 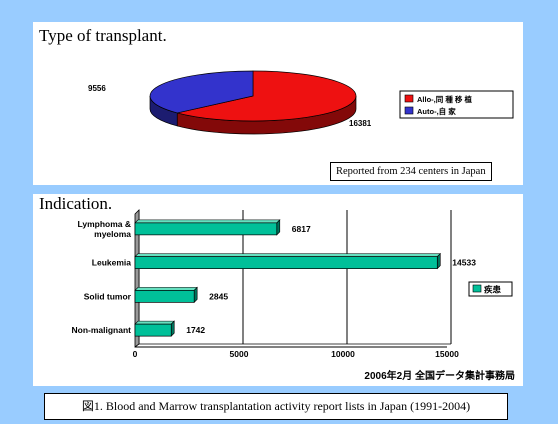 I want to click on bar-category-label-1: Leukemia, so click(x=111, y=263).